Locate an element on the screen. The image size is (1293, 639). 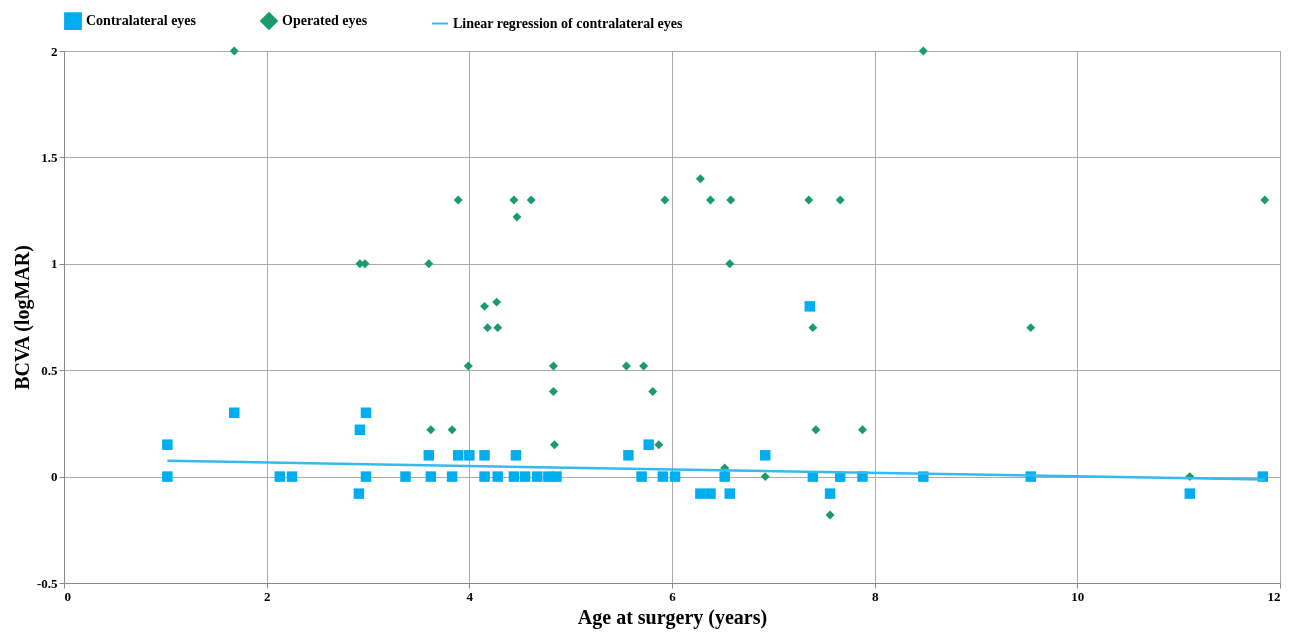
x-tick-label: 6 is located at coordinates (673, 596).